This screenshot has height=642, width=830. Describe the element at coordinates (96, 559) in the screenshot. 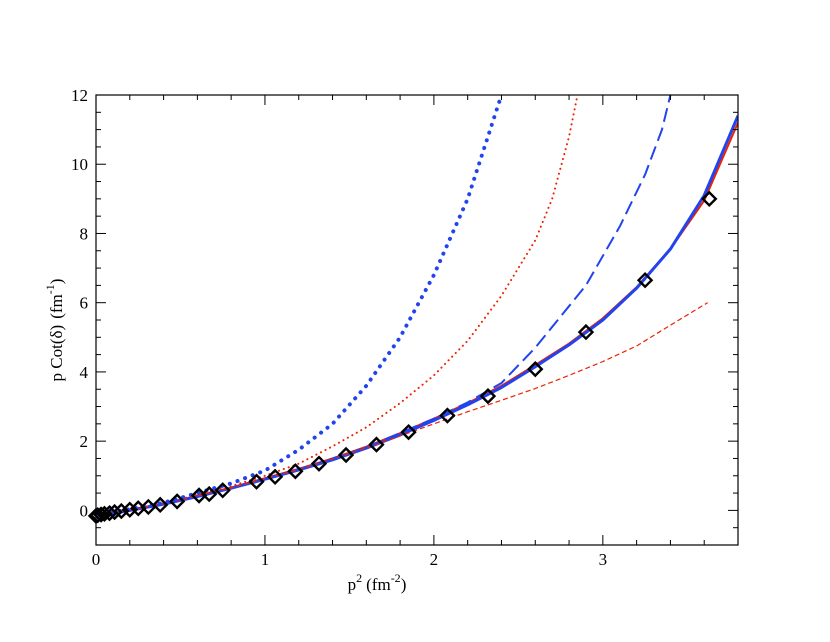

I see `x-tick-label: 0` at that location.